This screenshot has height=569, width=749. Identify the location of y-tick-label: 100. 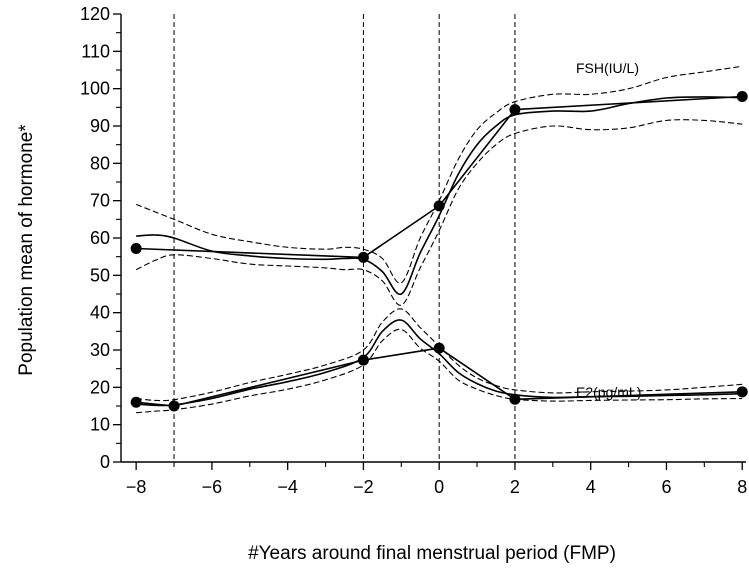
(95, 89).